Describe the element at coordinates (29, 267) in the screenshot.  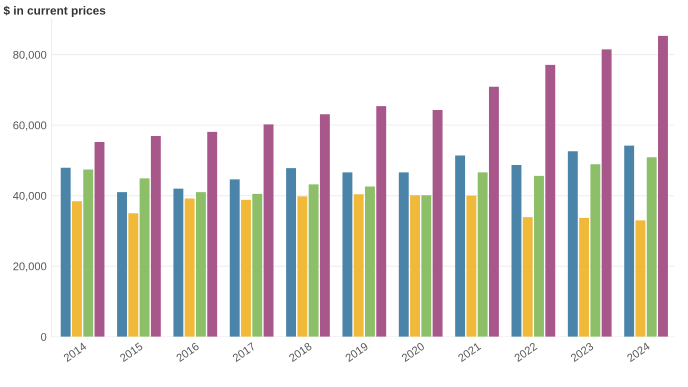
I see `y-tick-label: 20,000` at that location.